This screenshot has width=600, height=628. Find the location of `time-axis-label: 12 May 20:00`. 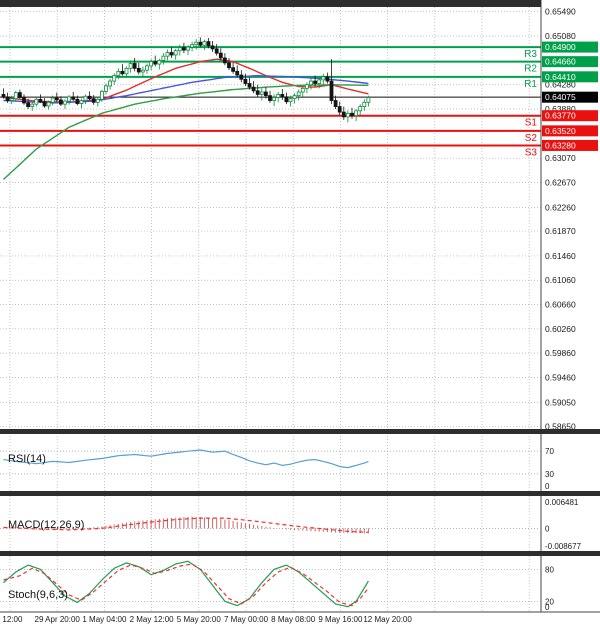

time-axis-label: 12 May 20:00 is located at coordinates (387, 619).